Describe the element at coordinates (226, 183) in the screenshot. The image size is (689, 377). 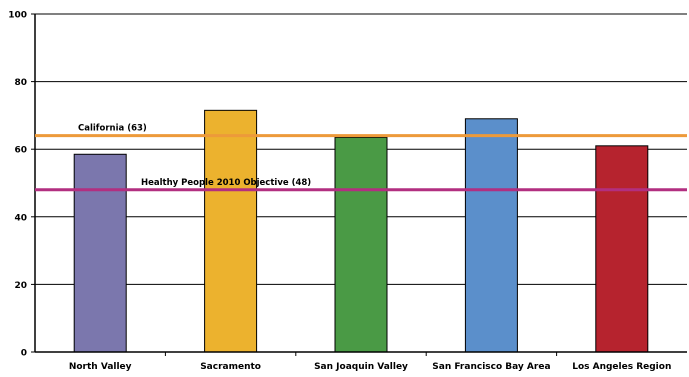
I see `reference-line-label: Healthy People 2010 Objective (48)` at that location.